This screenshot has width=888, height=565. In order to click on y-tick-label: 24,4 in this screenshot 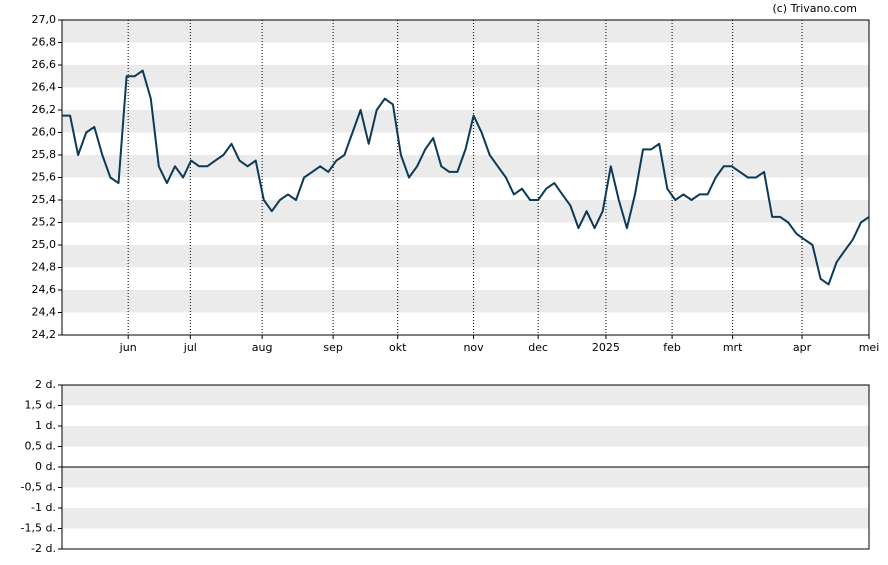, I will do `click(44, 312)`.